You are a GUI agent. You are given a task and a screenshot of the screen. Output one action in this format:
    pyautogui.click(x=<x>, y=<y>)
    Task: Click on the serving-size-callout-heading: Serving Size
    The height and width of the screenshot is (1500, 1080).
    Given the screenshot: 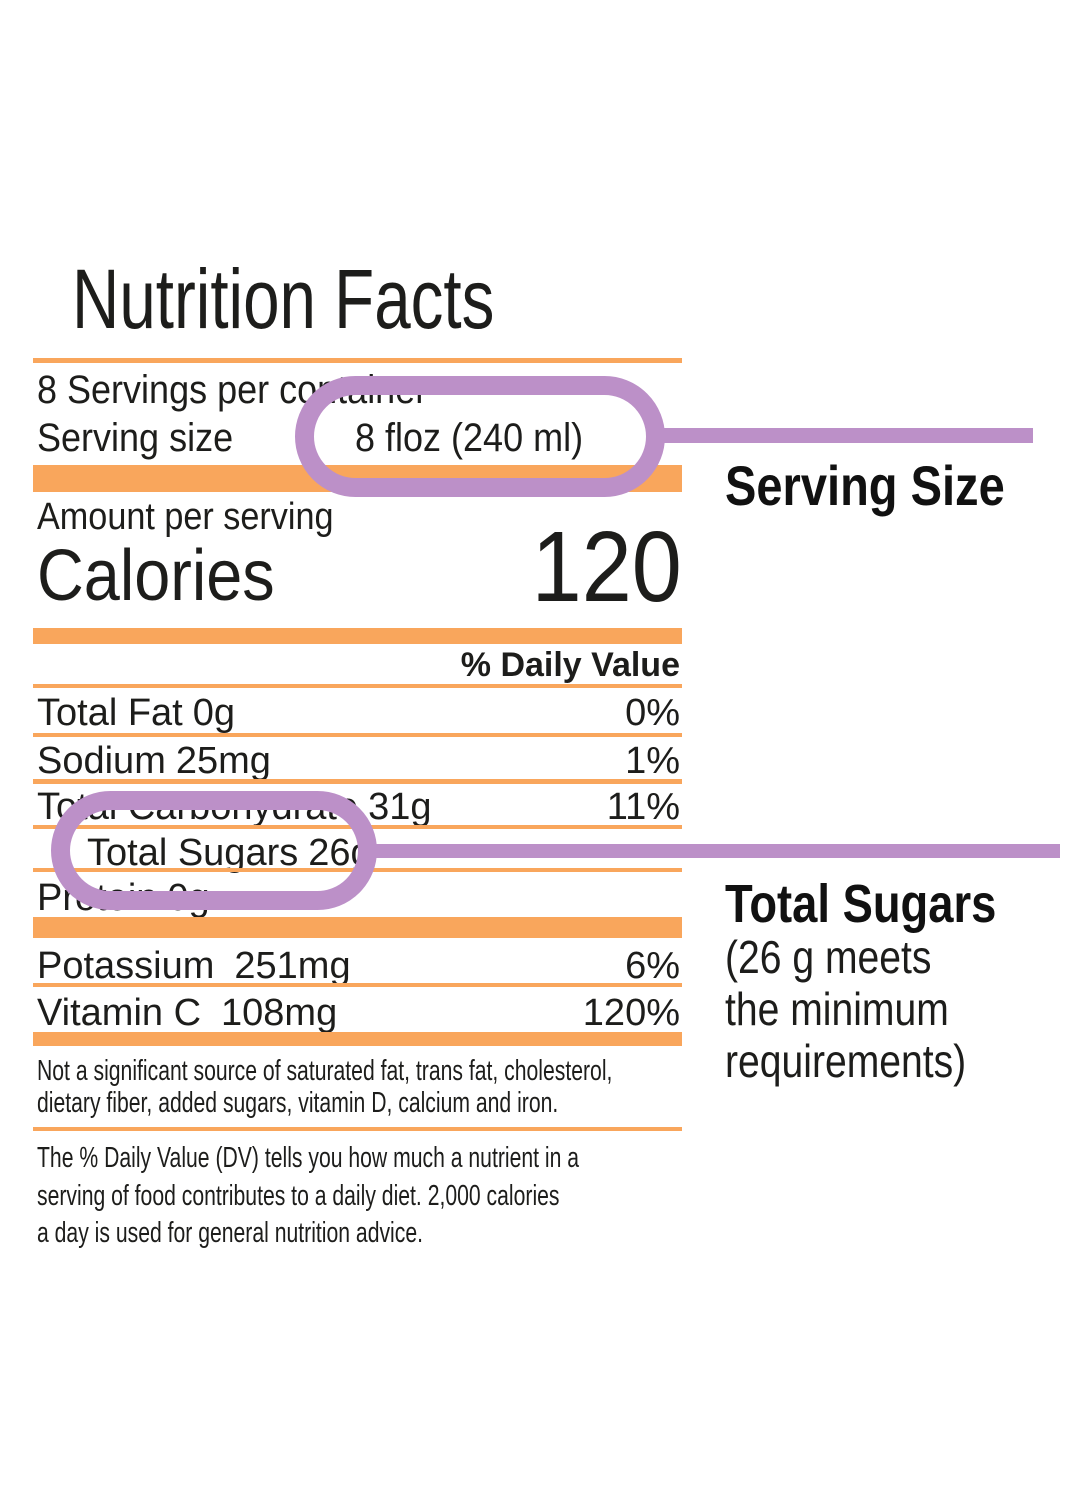 What is the action you would take?
    pyautogui.click(x=865, y=485)
    